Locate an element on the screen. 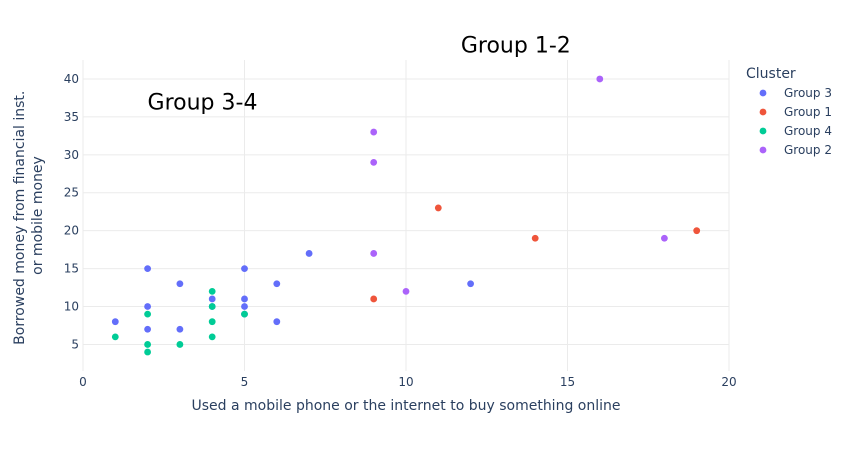  x-tick-label: 0 is located at coordinates (83, 382).